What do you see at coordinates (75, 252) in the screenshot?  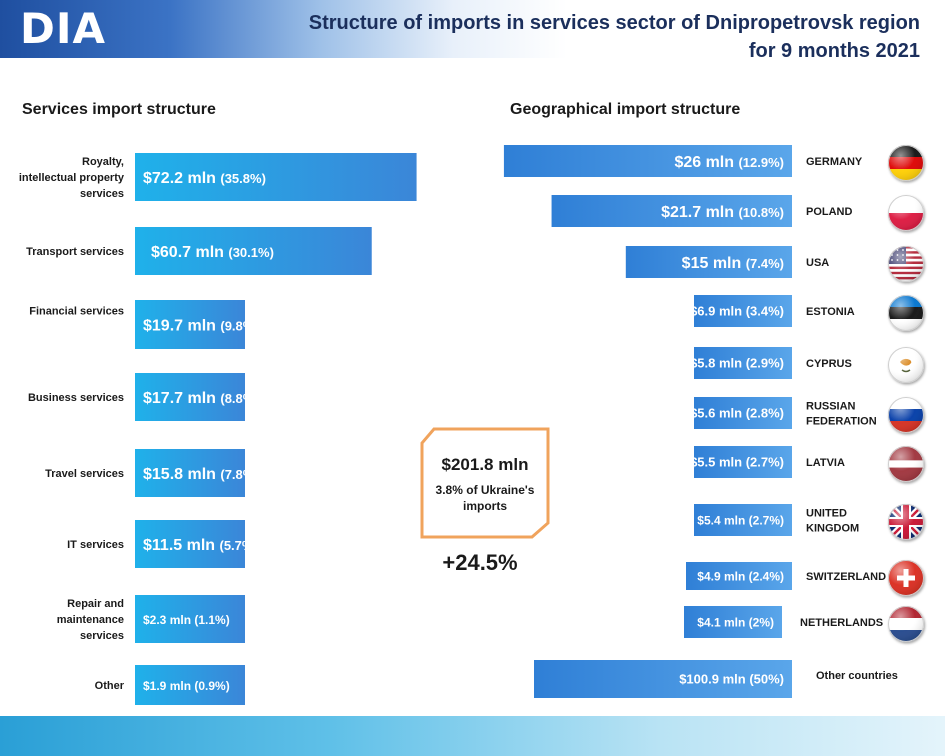 I see `service-category-label-1: Transport services` at bounding box center [75, 252].